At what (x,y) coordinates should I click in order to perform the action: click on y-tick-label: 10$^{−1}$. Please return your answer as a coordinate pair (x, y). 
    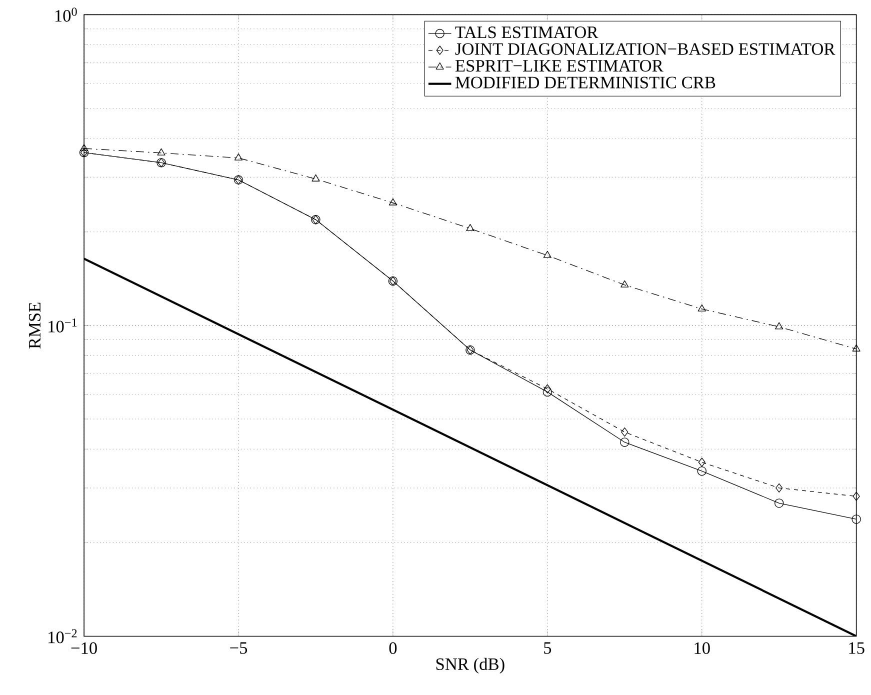
    Looking at the image, I should click on (62, 325).